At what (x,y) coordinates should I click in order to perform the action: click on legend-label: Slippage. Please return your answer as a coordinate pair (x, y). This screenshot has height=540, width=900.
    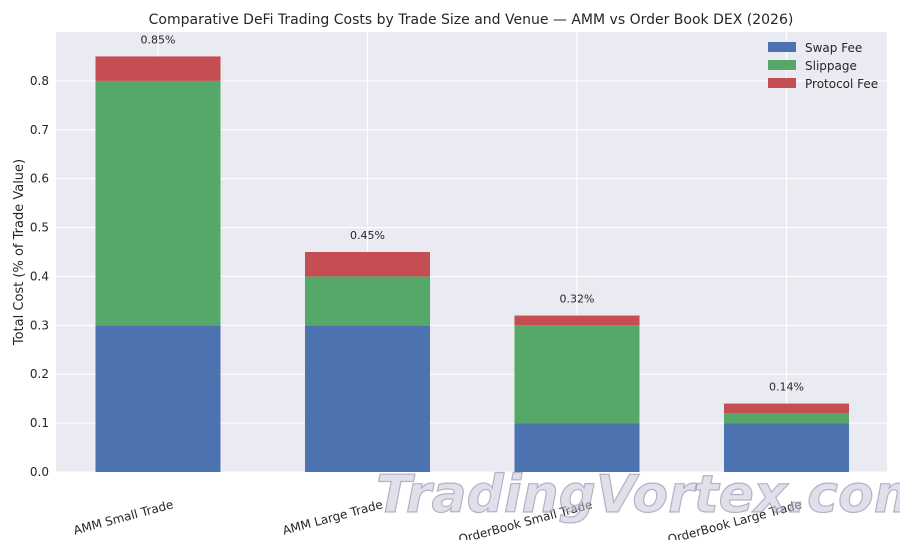
    Looking at the image, I should click on (831, 66).